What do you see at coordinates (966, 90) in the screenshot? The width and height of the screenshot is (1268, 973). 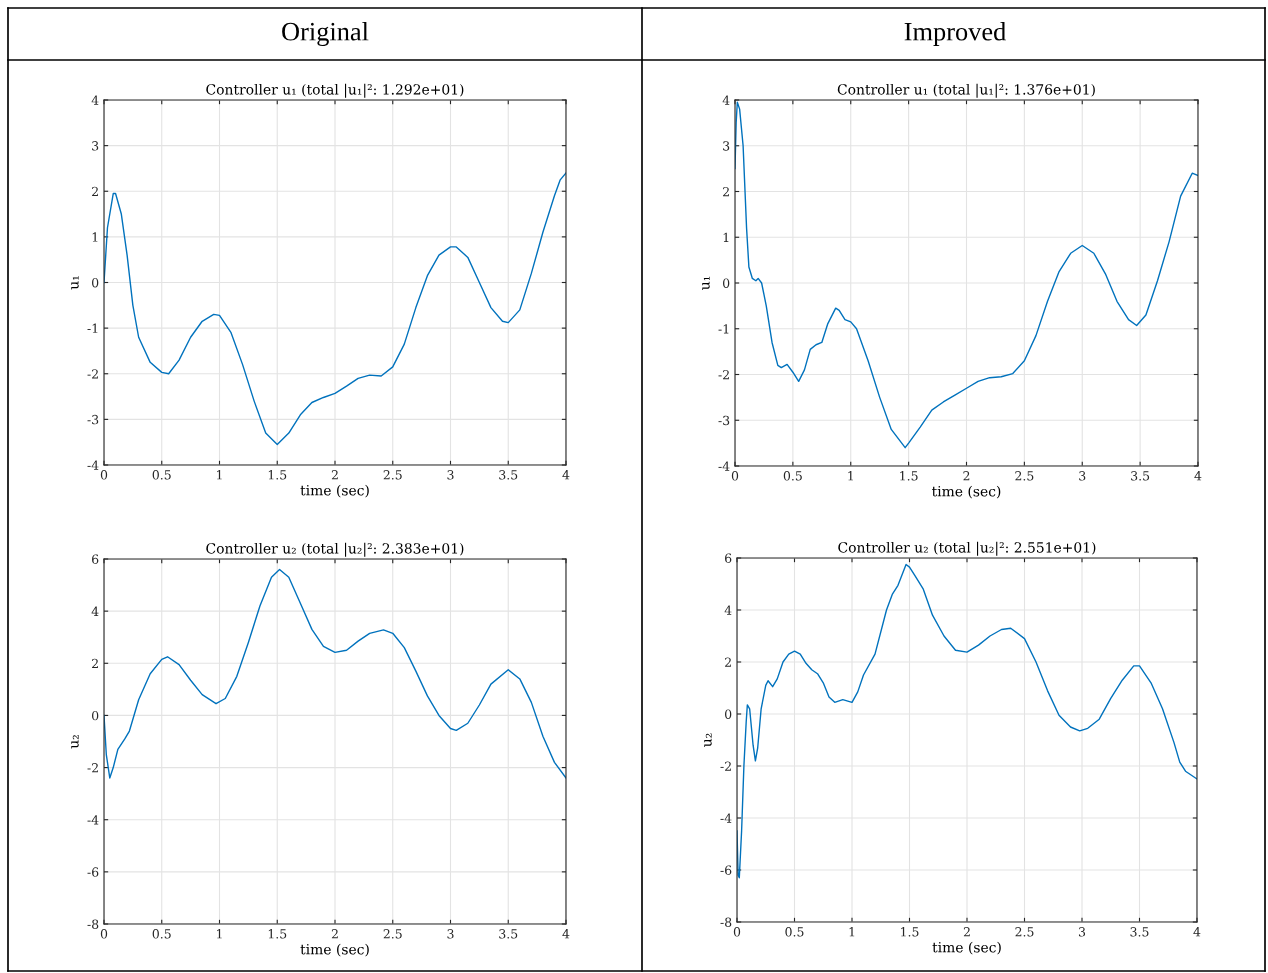 I see `chart-title: Controller u₁ (total |u₁|²: 1.376e+01)` at bounding box center [966, 90].